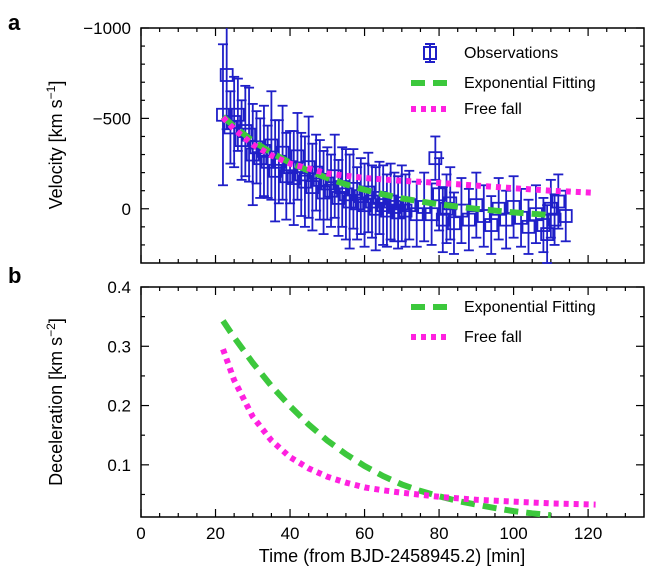 The image size is (654, 582). What do you see at coordinates (408, 155) in the screenshot?
I see `velocity-freefall-line` at bounding box center [408, 155].